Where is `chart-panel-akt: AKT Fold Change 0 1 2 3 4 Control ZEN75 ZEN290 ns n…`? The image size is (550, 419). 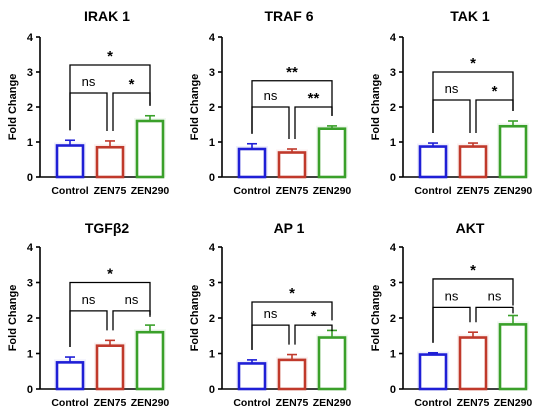
chart-panel-akt: AKT Fold Change 0 1 2 3 4 Control ZEN75 ZEN290 ns n… is located at coordinates (451, 314).